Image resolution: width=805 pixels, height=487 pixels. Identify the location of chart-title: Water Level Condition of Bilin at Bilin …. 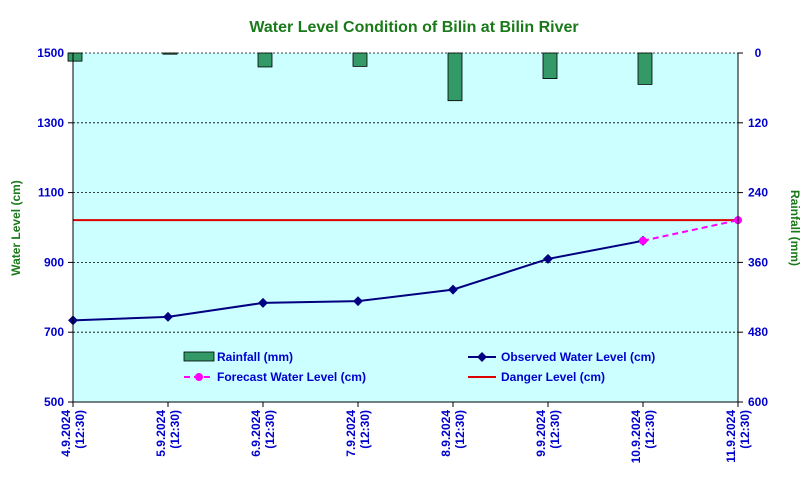
(413, 27).